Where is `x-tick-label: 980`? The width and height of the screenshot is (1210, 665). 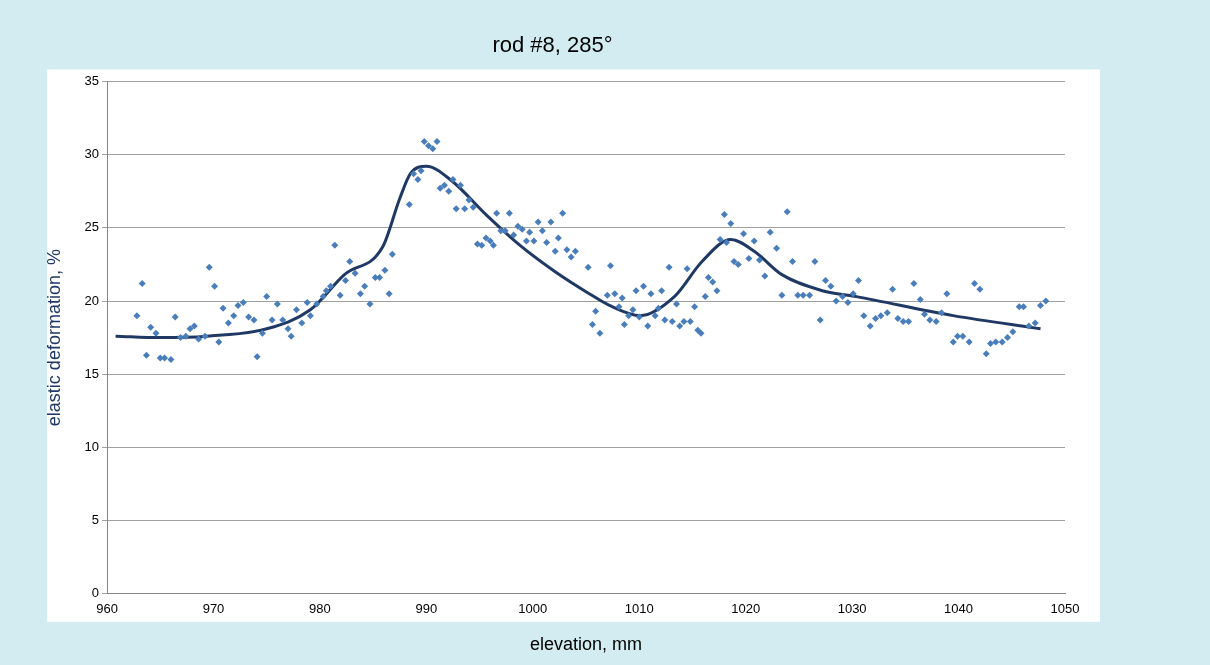 x-tick-label: 980 is located at coordinates (320, 609).